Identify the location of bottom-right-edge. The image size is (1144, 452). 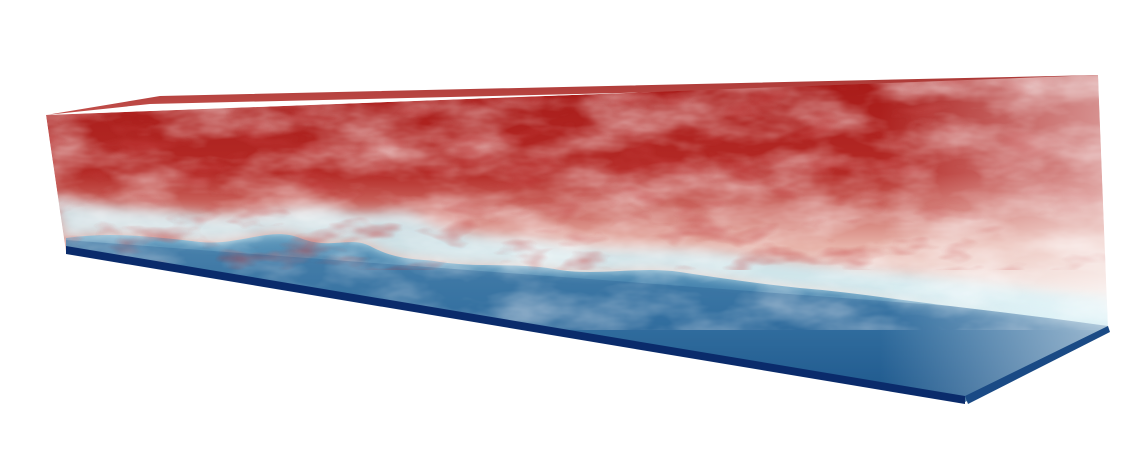
(1037, 365).